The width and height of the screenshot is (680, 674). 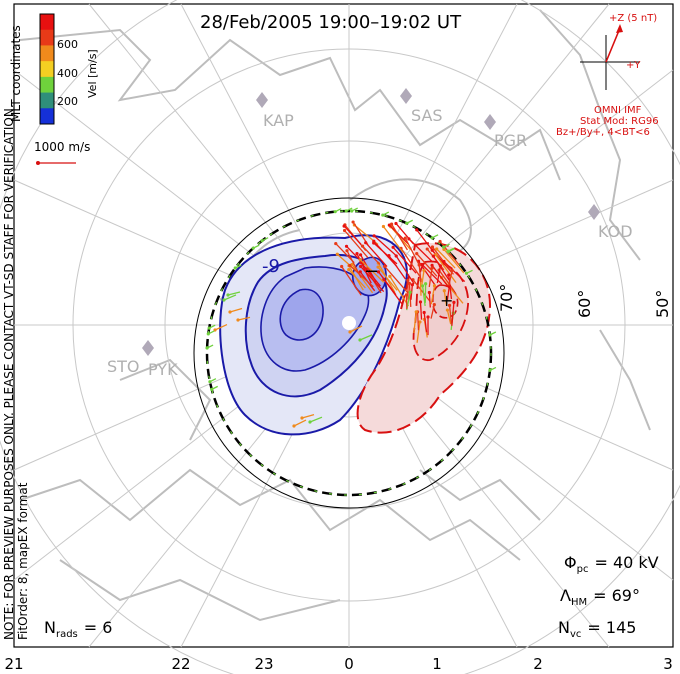 What do you see at coordinates (278, 120) in the screenshot?
I see `station-label-kap: KAP` at bounding box center [278, 120].